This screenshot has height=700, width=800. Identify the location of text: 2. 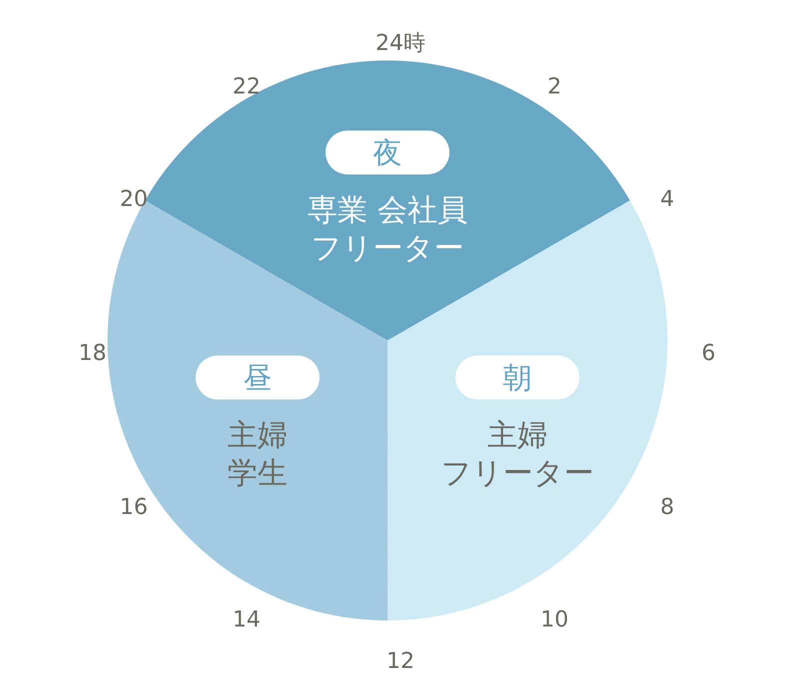
(555, 87).